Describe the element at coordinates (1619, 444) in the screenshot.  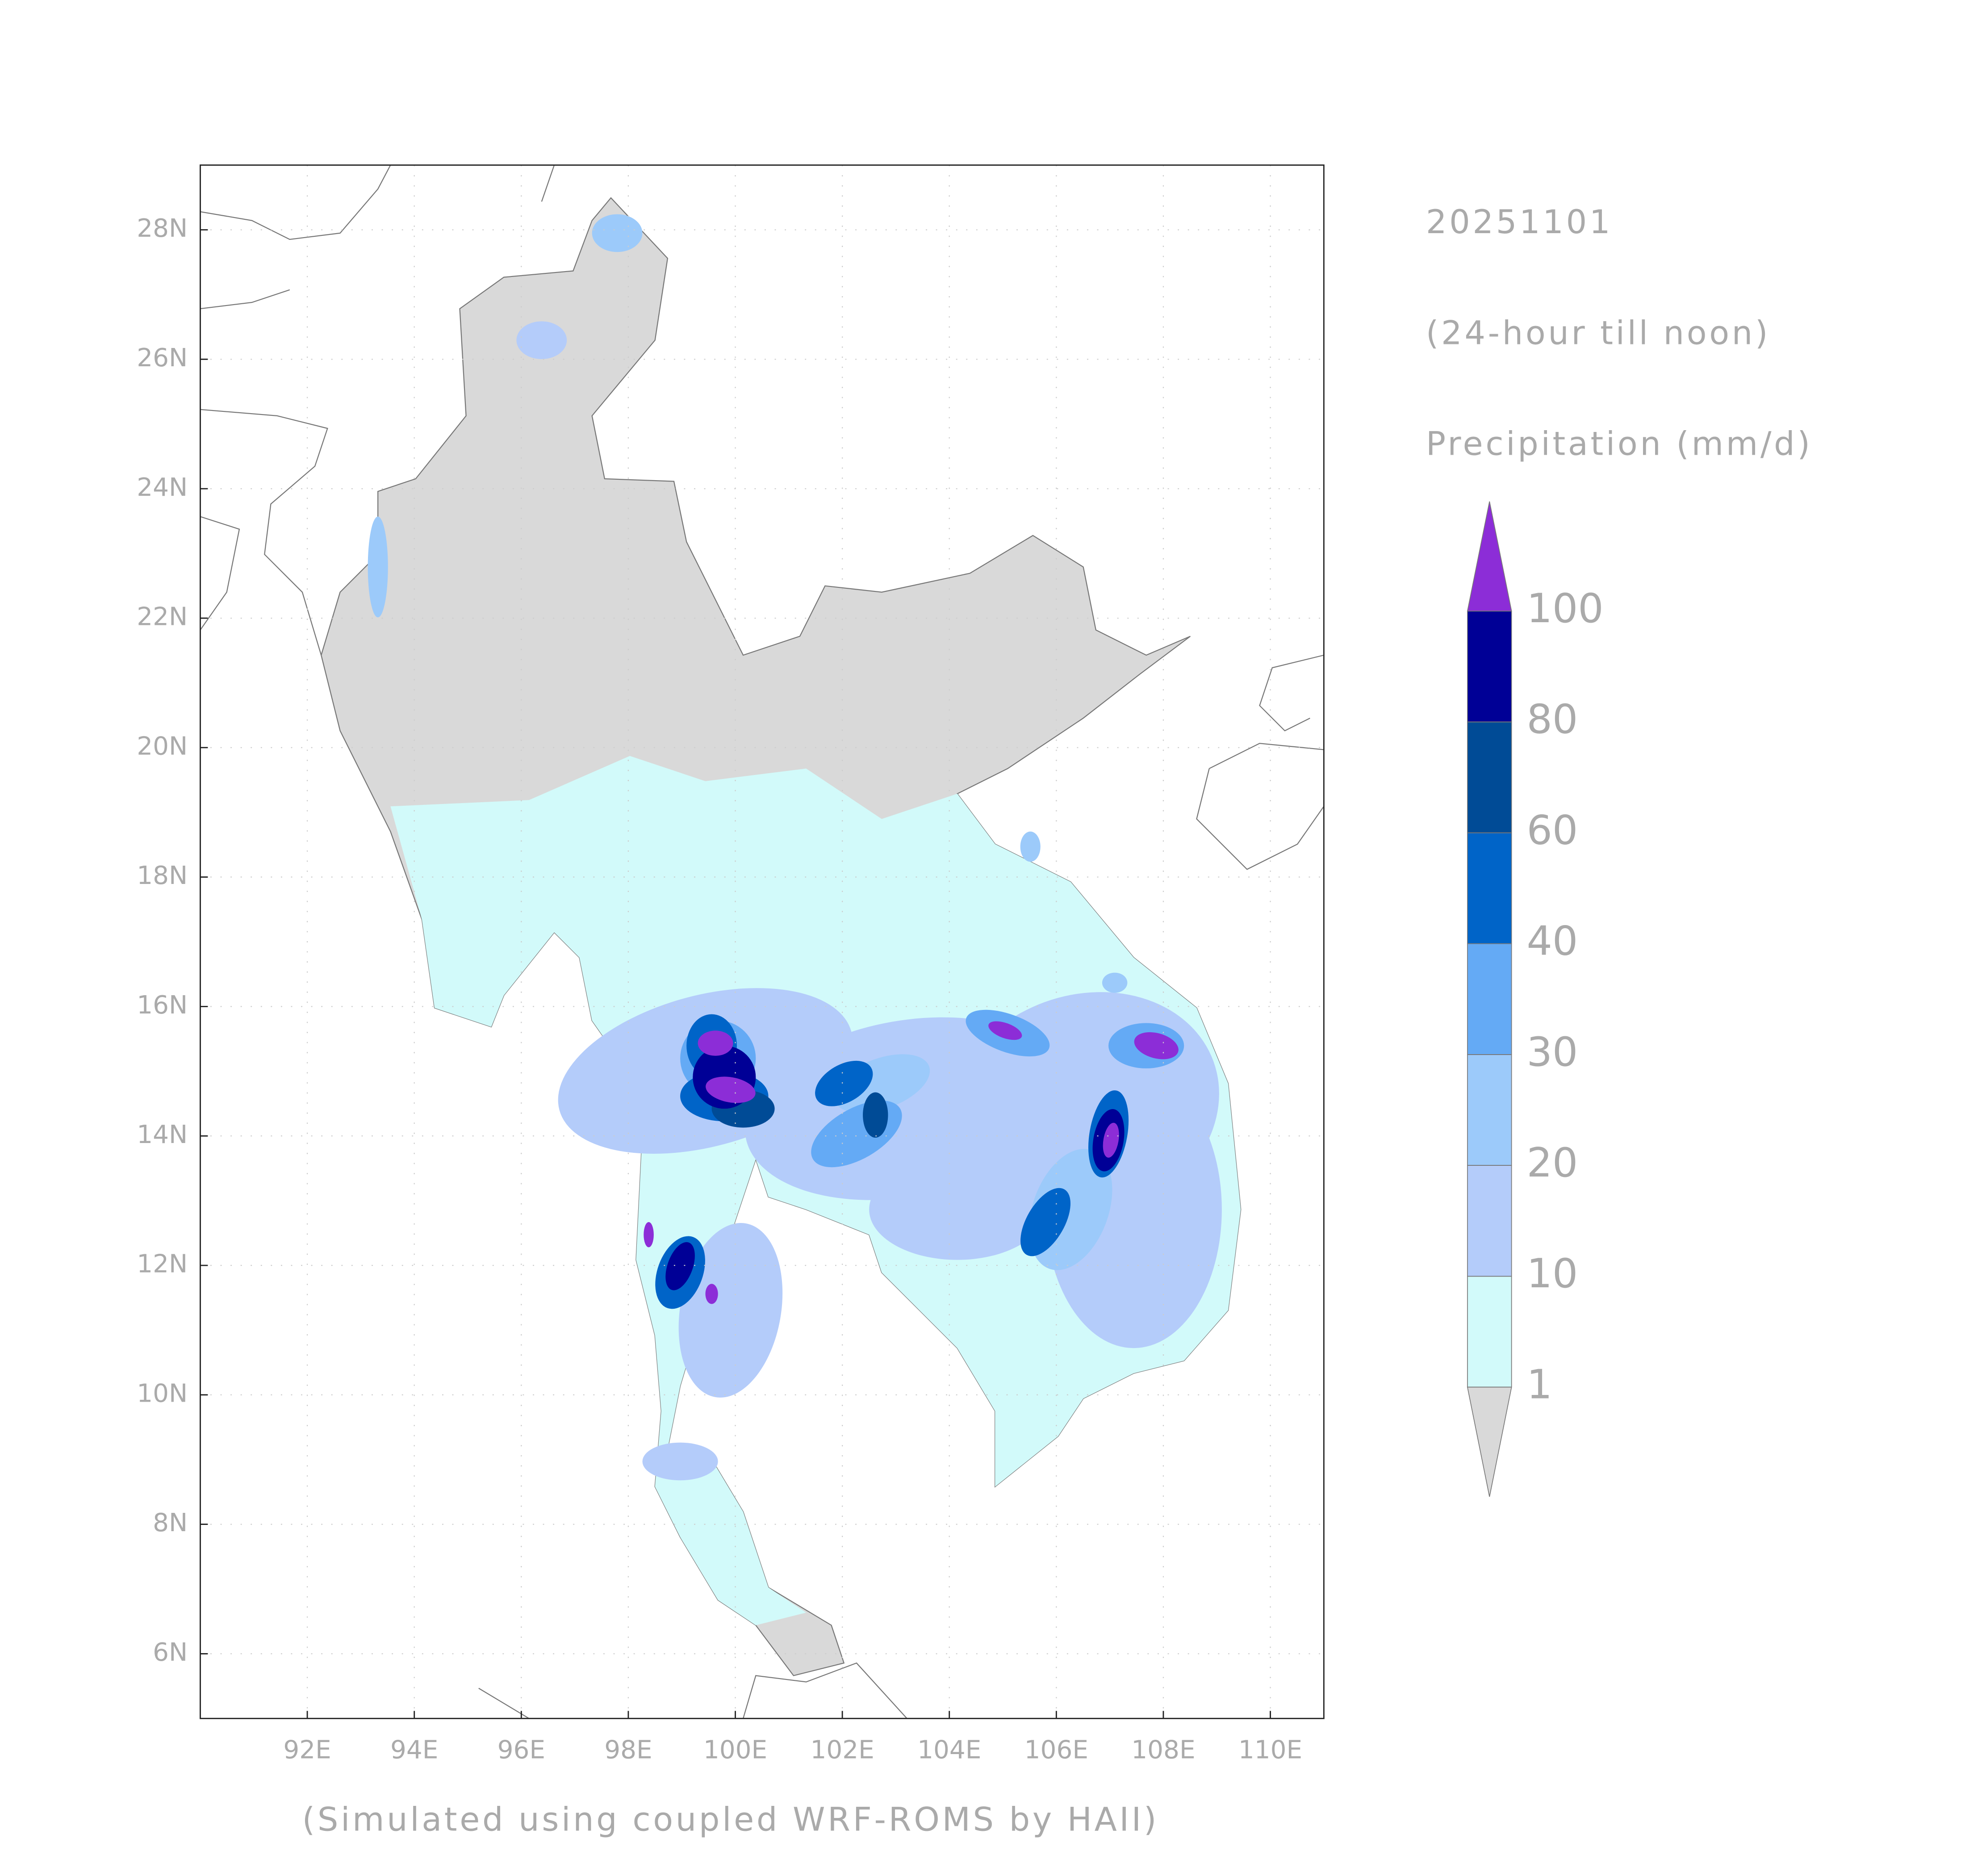
I see `variable-label: Precipitation (mm/d)` at that location.